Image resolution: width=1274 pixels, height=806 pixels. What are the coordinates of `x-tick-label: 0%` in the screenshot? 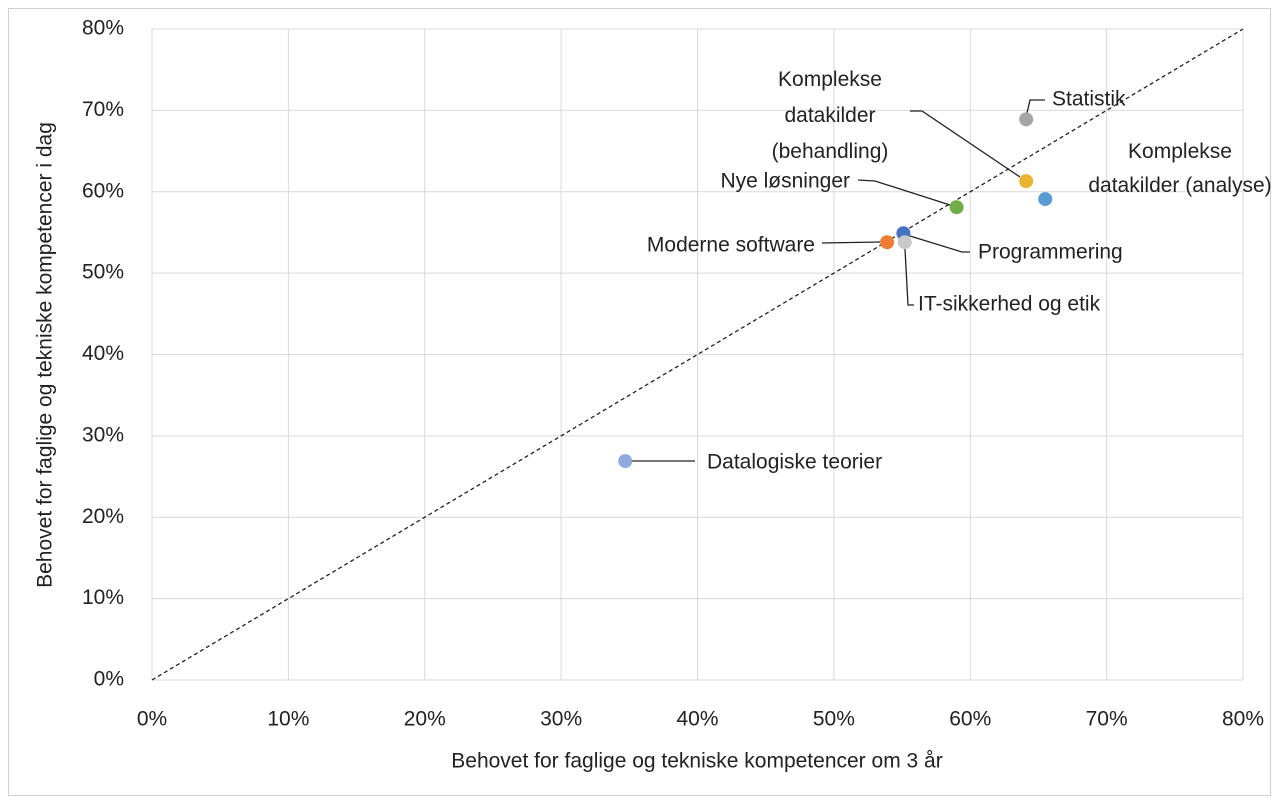 It's located at (152, 719).